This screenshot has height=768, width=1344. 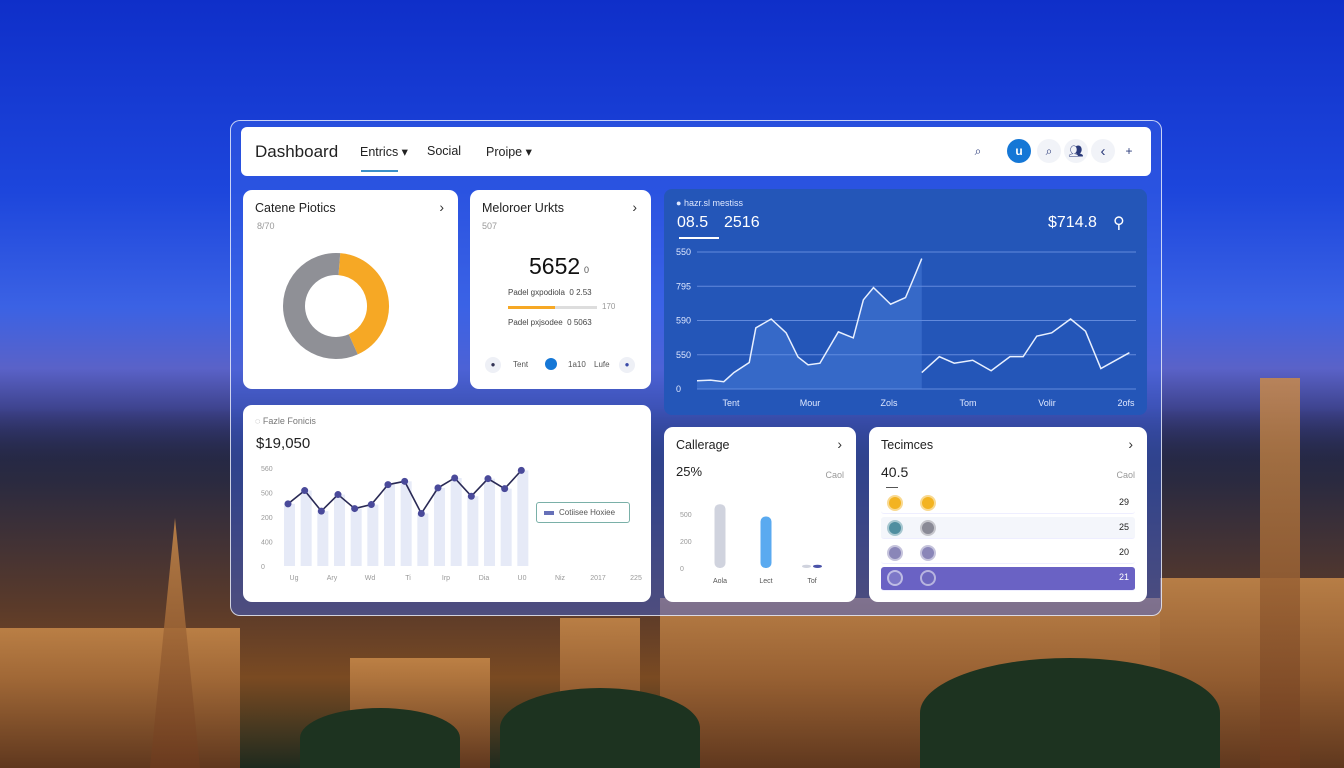 What do you see at coordinates (889, 403) in the screenshot?
I see `x-tick-label: Zols` at bounding box center [889, 403].